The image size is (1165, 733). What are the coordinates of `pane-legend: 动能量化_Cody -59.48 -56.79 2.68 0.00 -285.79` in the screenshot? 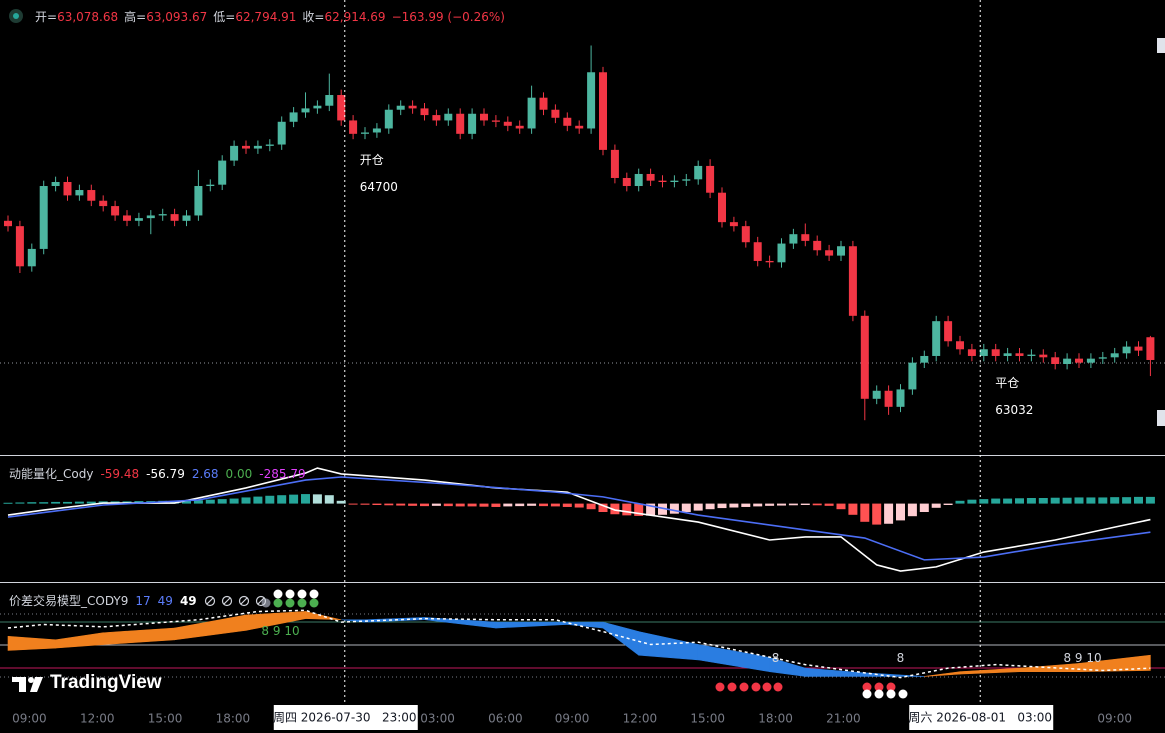 It's located at (157, 473).